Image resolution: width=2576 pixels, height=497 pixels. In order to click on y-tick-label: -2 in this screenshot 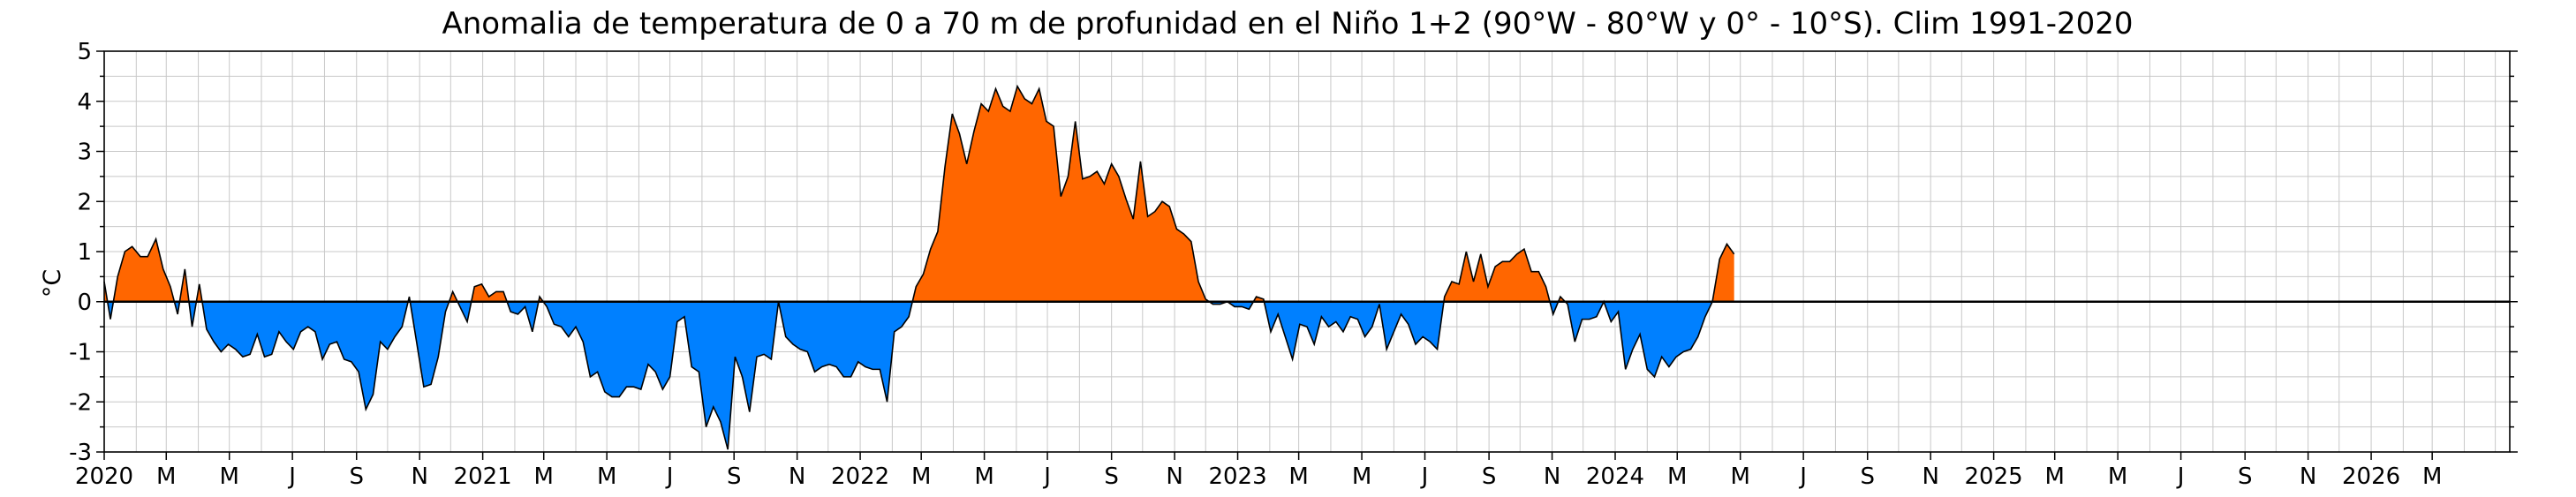, I will do `click(80, 402)`.